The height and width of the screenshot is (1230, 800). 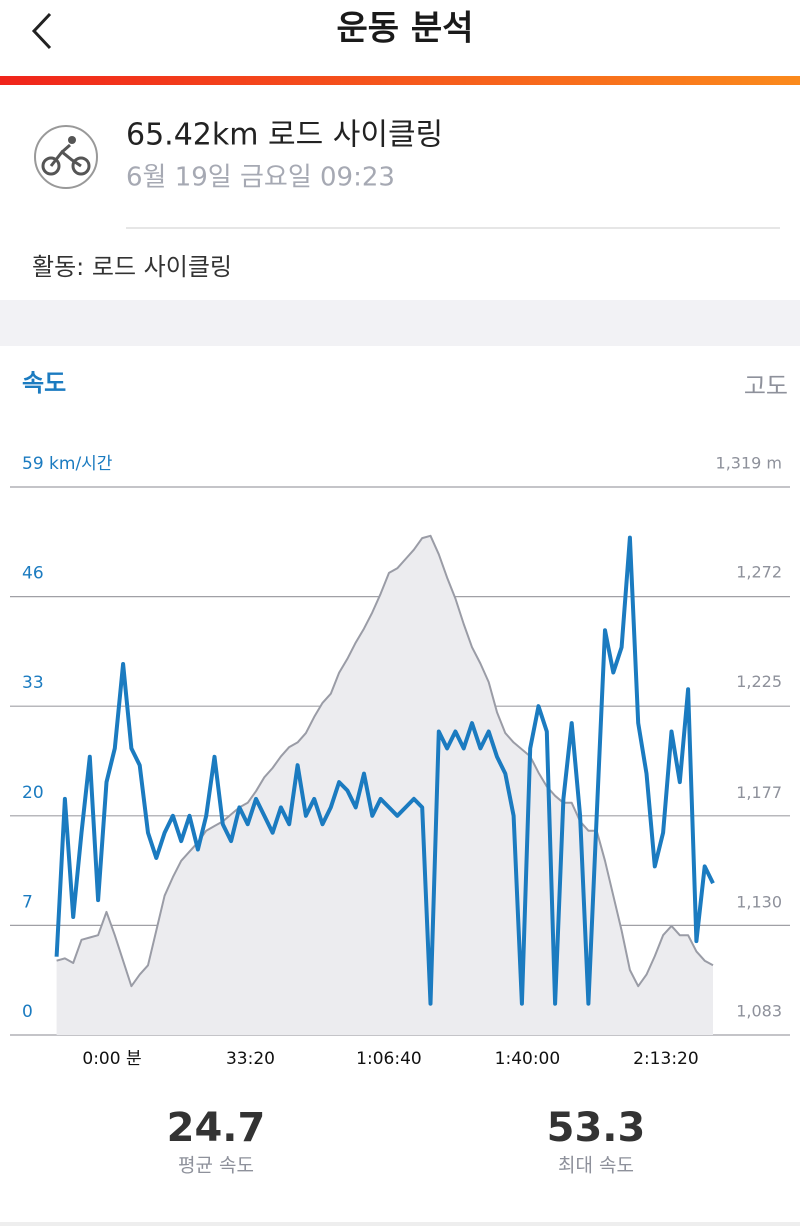 What do you see at coordinates (400, 80) in the screenshot?
I see `accent-bar` at bounding box center [400, 80].